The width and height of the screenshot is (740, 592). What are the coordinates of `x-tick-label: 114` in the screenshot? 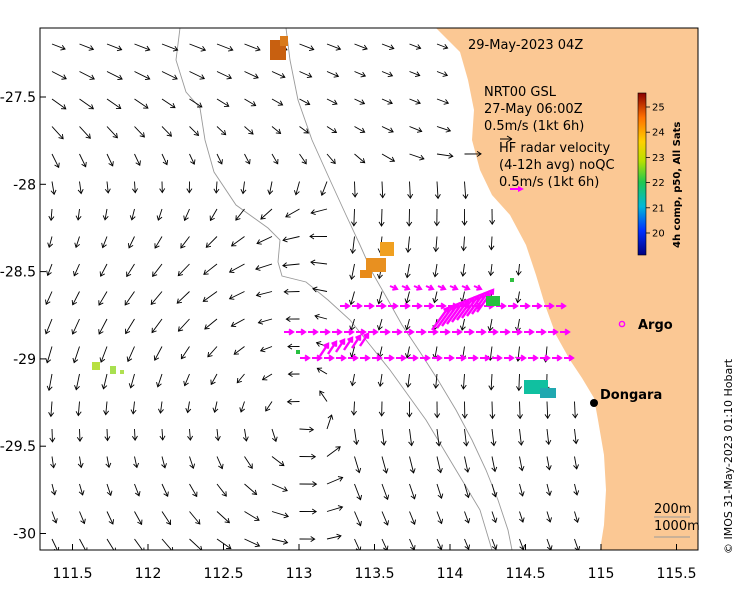 It's located at (450, 574).